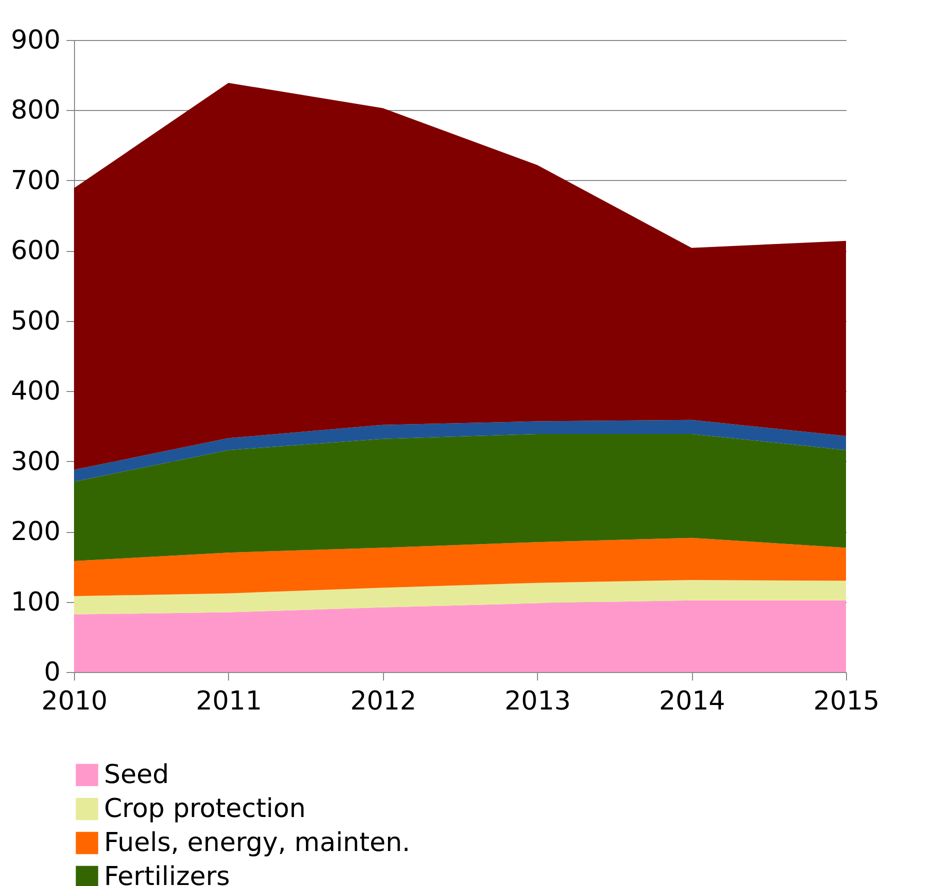  What do you see at coordinates (537, 701) in the screenshot?
I see `x-tick-label: 2013` at bounding box center [537, 701].